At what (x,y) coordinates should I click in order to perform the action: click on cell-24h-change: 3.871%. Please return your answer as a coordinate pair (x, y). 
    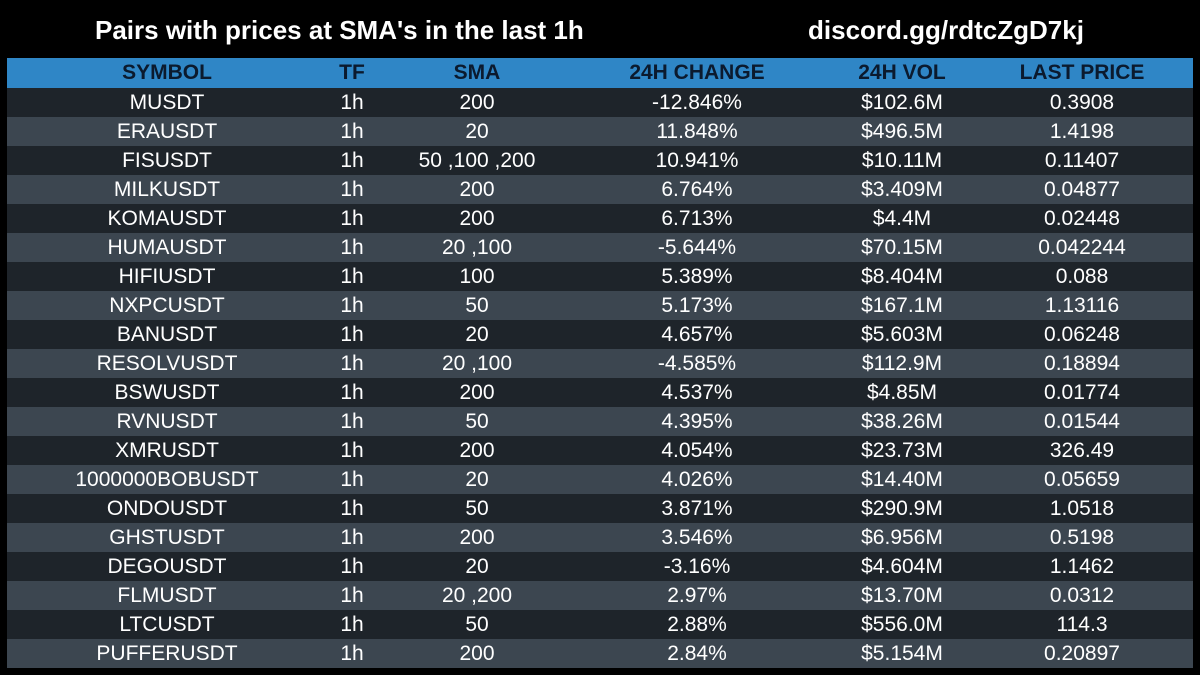
    Looking at the image, I should click on (697, 508).